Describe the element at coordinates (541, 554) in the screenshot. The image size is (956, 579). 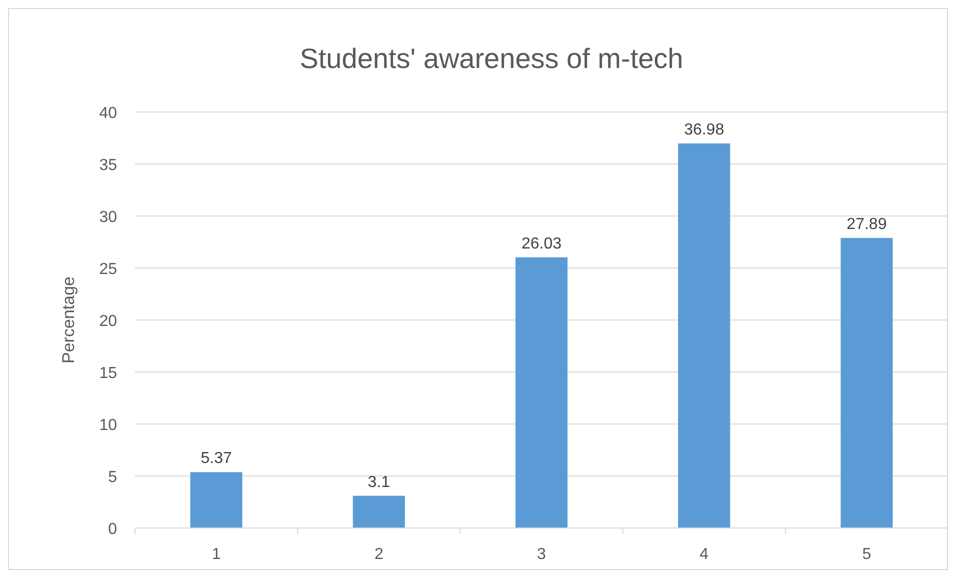
I see `x-tick-label: 3` at that location.